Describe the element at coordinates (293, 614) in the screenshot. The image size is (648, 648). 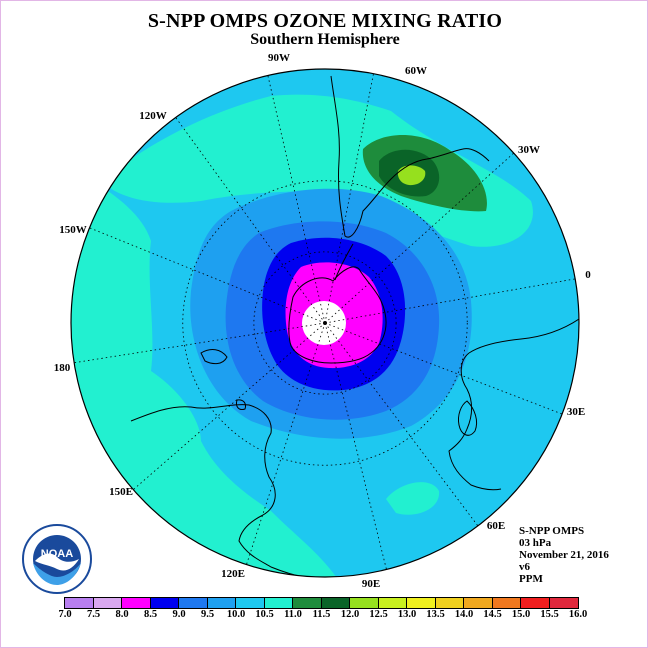
I see `colorbar-label: 11.0` at that location.